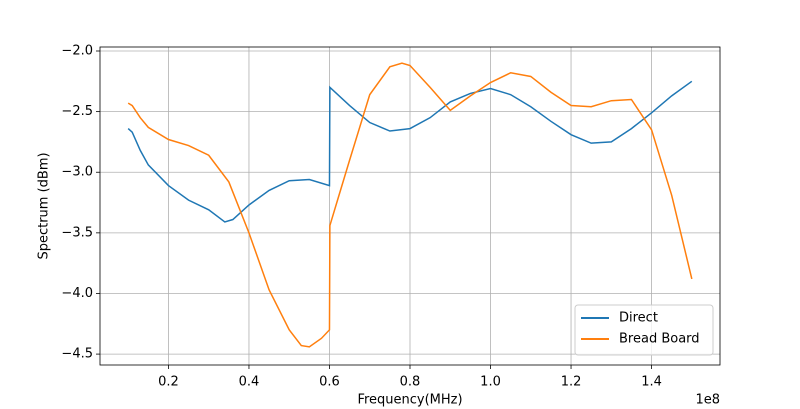 This screenshot has width=800, height=409. Describe the element at coordinates (490, 382) in the screenshot. I see `x-tick-label: 1.0` at that location.